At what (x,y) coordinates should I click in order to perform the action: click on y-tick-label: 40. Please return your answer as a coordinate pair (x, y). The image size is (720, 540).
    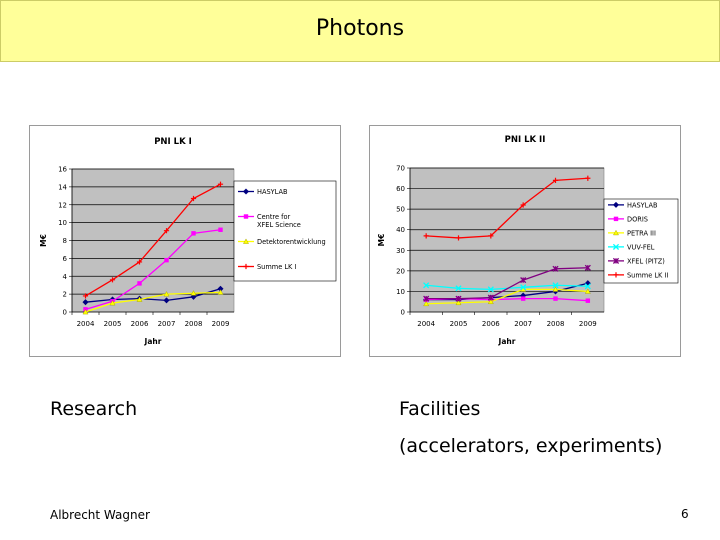
    Looking at the image, I should click on (400, 230).